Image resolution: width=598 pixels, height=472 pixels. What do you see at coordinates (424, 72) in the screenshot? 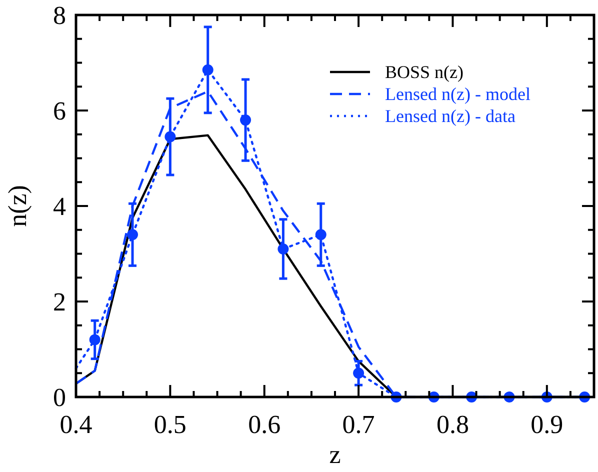
I see `legend-label: BOSS n(z)` at bounding box center [424, 72].